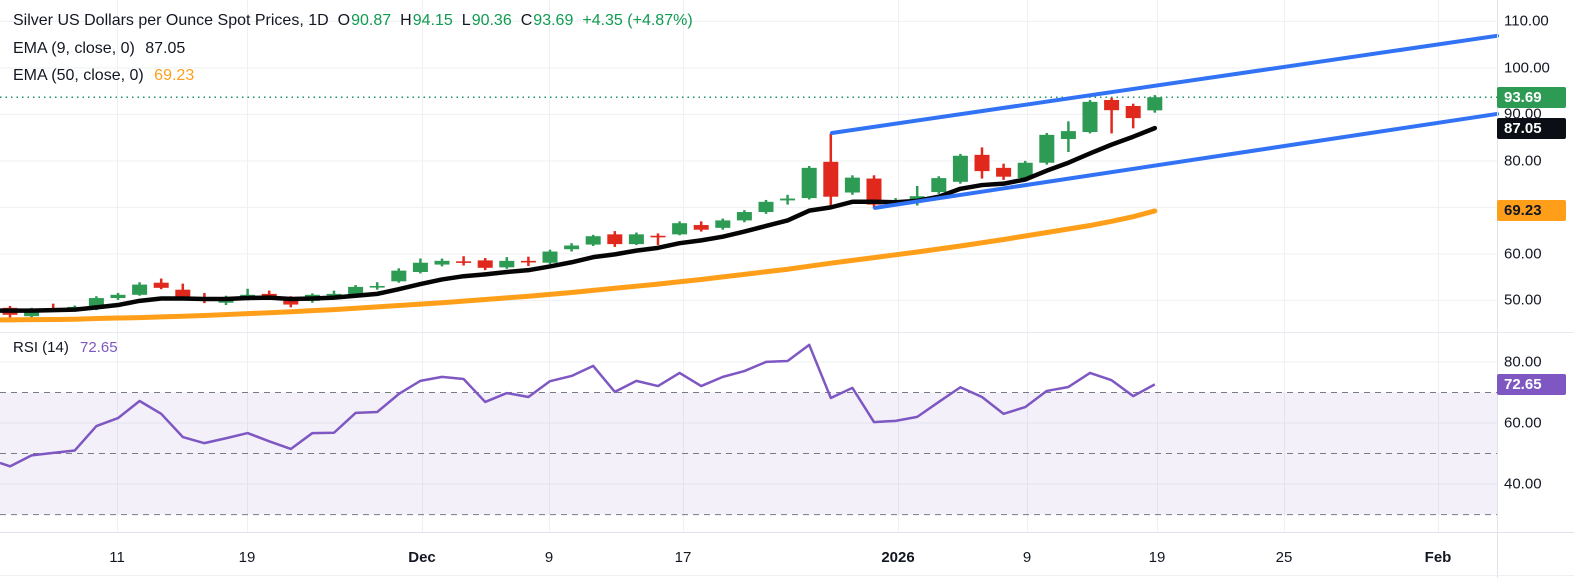 Image resolution: width=1574 pixels, height=578 pixels. Describe the element at coordinates (466, 20) in the screenshot. I see `ohlc-key: L` at that location.